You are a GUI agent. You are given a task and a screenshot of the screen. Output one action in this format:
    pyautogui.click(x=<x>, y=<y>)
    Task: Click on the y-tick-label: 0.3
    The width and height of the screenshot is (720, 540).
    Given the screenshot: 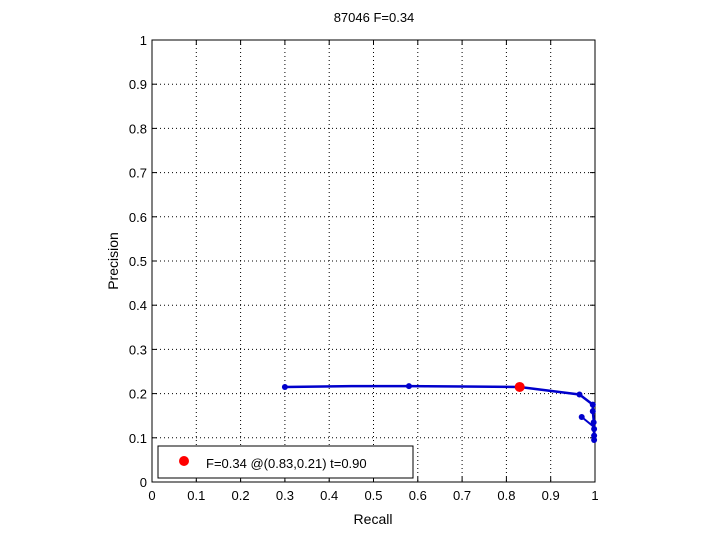 What is the action you would take?
    pyautogui.click(x=138, y=349)
    